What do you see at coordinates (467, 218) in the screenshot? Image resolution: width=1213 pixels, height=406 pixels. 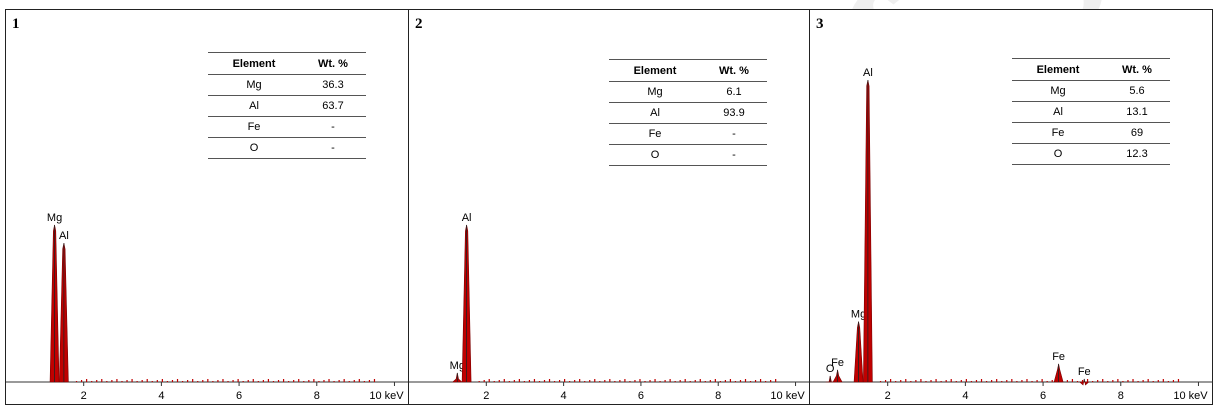 I see `peak-label: Al` at bounding box center [467, 218].